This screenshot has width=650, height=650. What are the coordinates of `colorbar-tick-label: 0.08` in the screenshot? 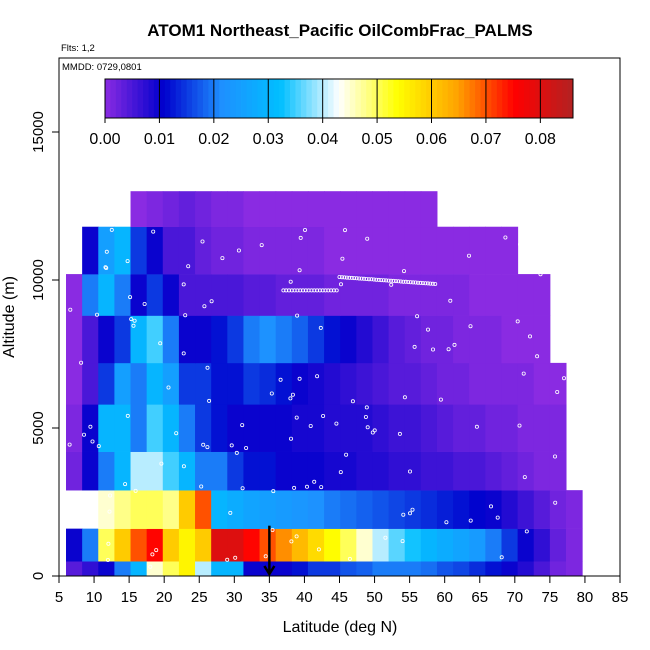 It's located at (540, 139).